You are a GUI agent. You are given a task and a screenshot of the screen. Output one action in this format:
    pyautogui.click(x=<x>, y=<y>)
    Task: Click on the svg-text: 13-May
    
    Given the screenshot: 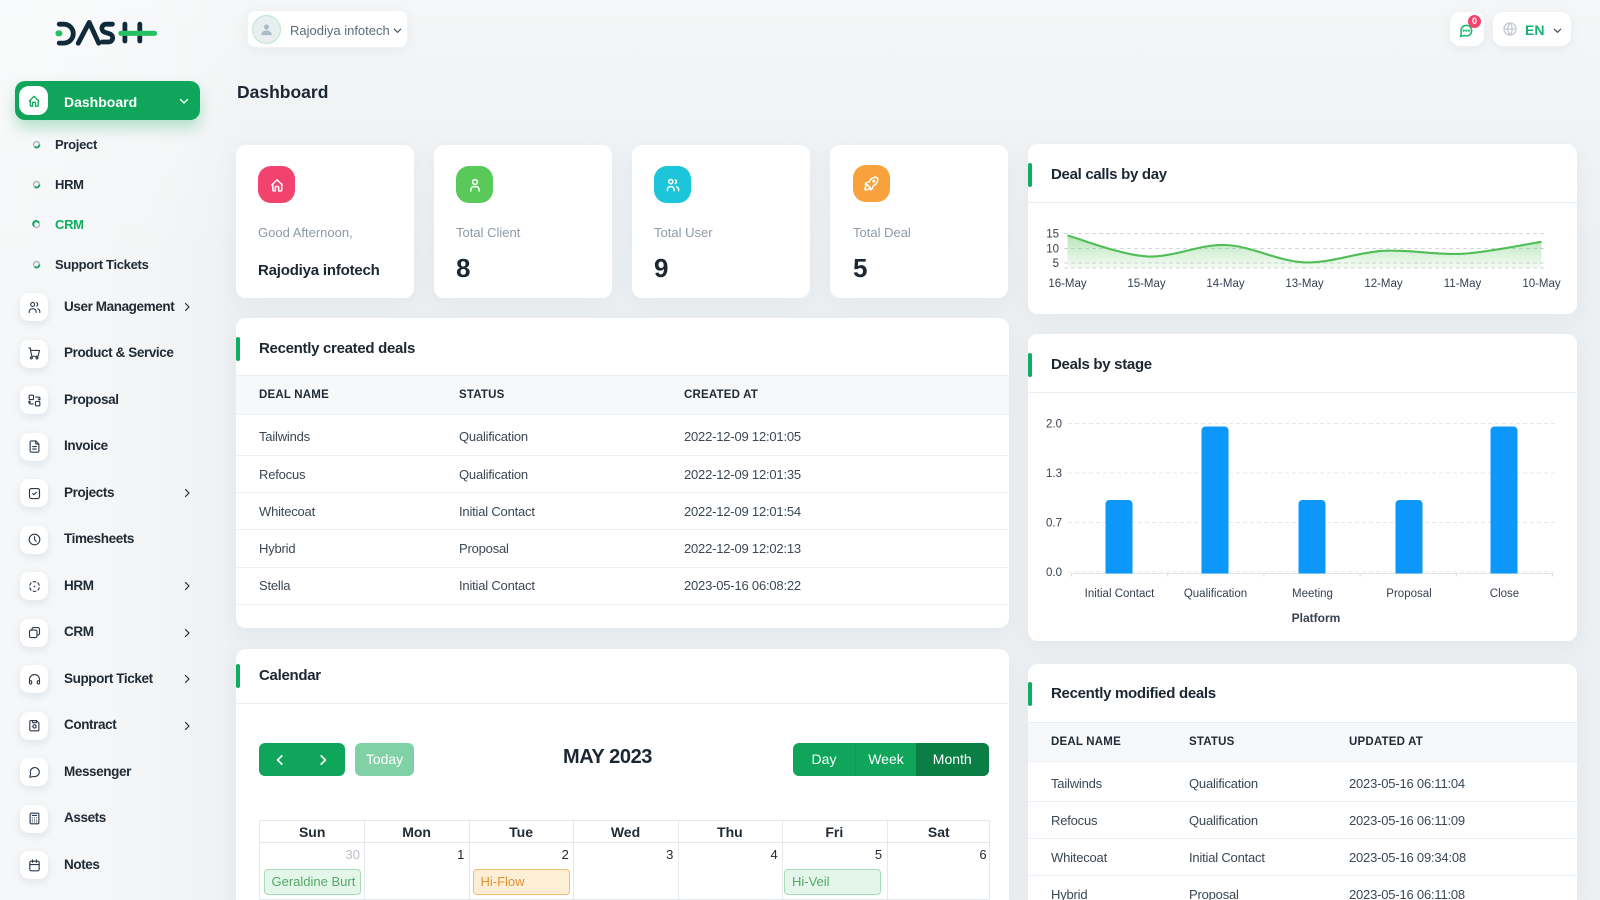 What is the action you would take?
    pyautogui.click(x=1304, y=284)
    